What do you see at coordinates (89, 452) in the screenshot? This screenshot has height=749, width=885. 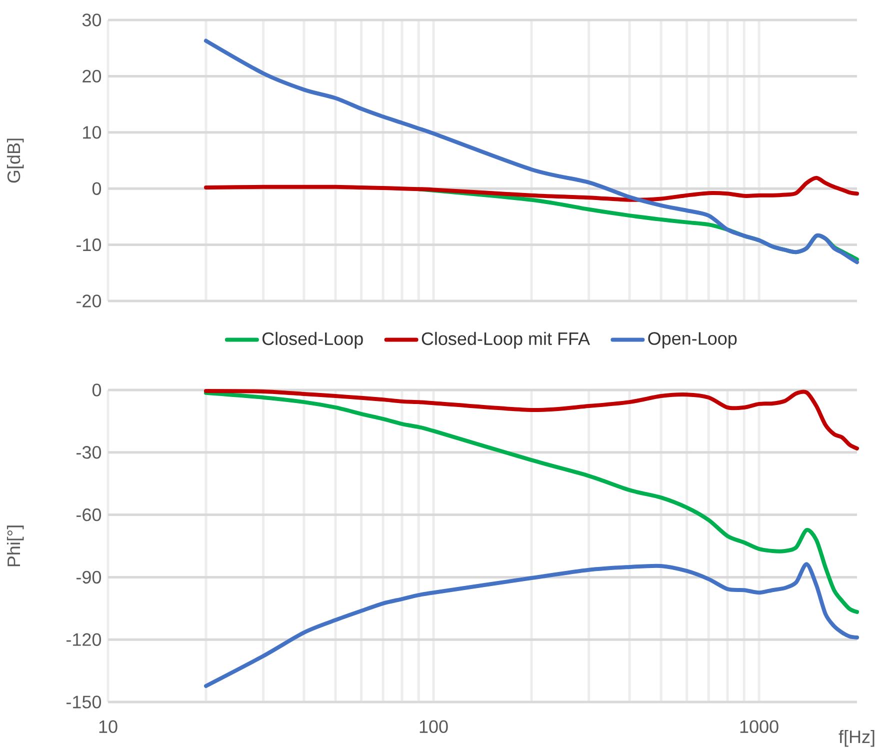 I see `y-tick-label: -30` at bounding box center [89, 452].